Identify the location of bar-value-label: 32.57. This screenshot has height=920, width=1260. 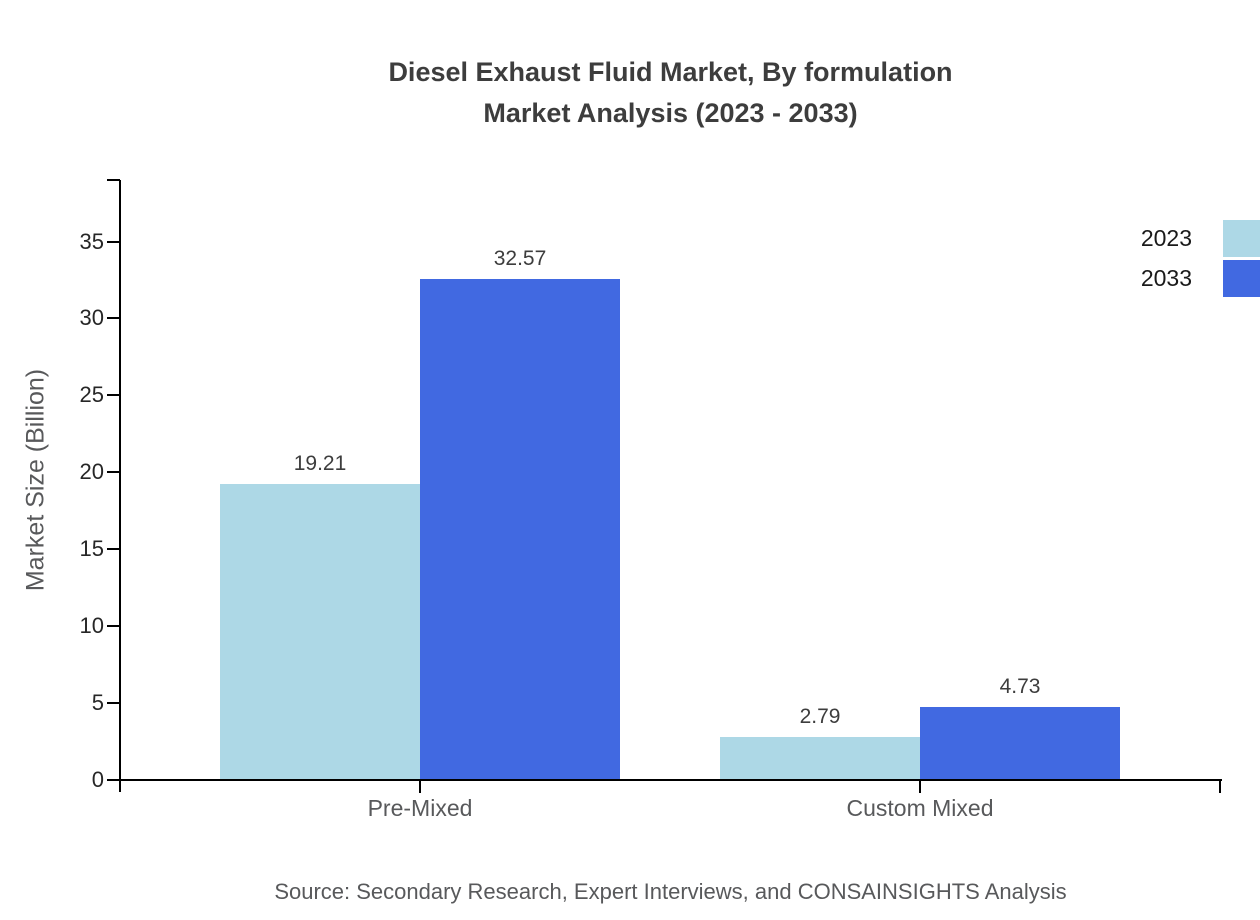
(520, 258).